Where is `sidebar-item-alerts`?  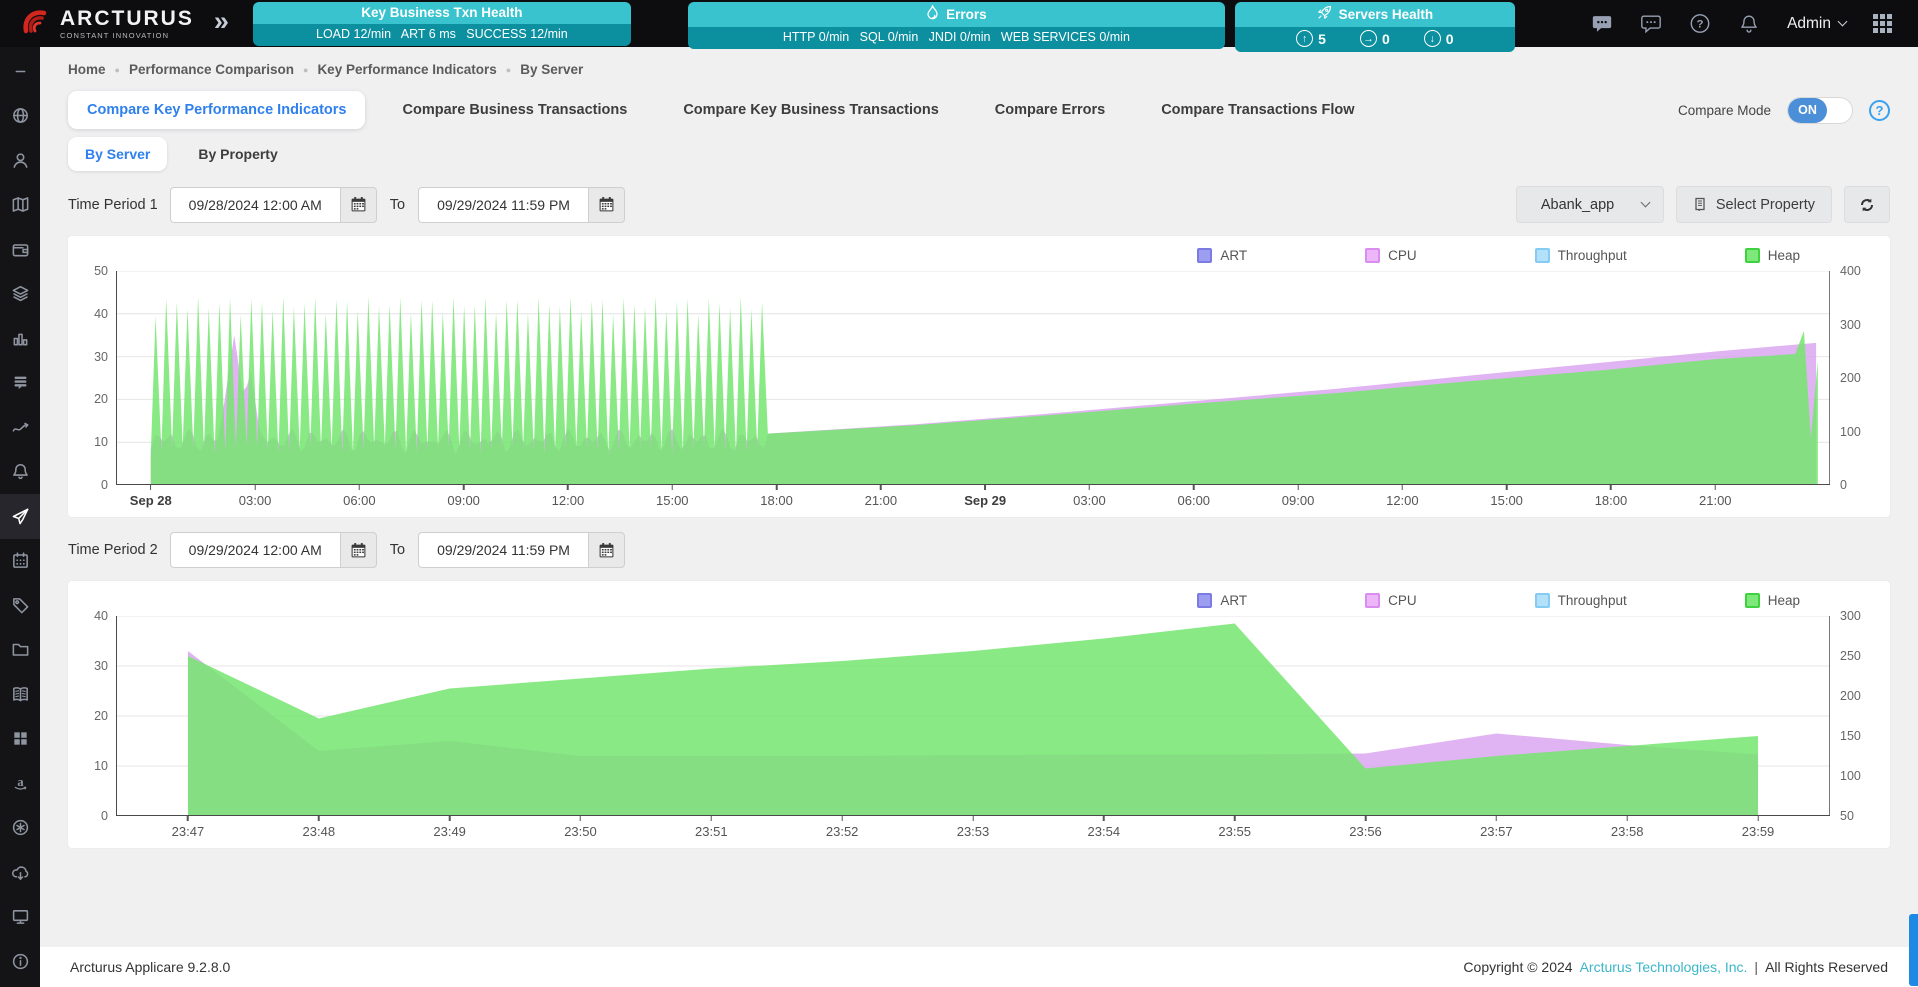
sidebar-item-alerts is located at coordinates (20, 472).